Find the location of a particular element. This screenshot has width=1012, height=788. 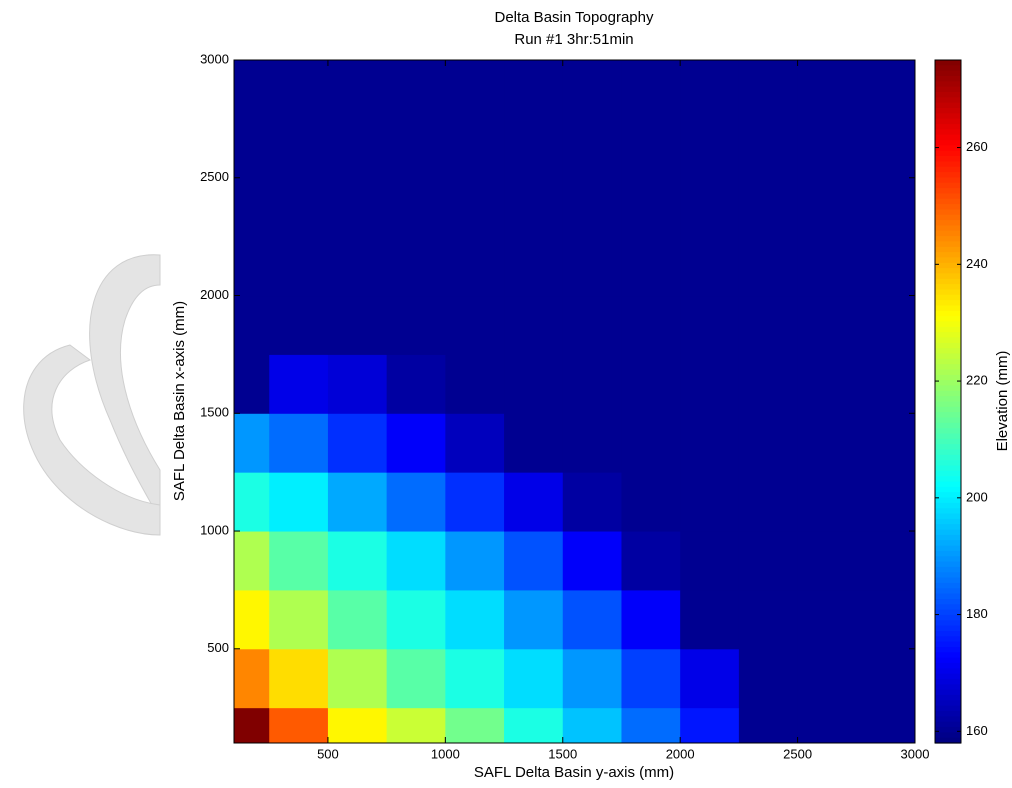

x-tick-label: 3000 is located at coordinates (915, 753).